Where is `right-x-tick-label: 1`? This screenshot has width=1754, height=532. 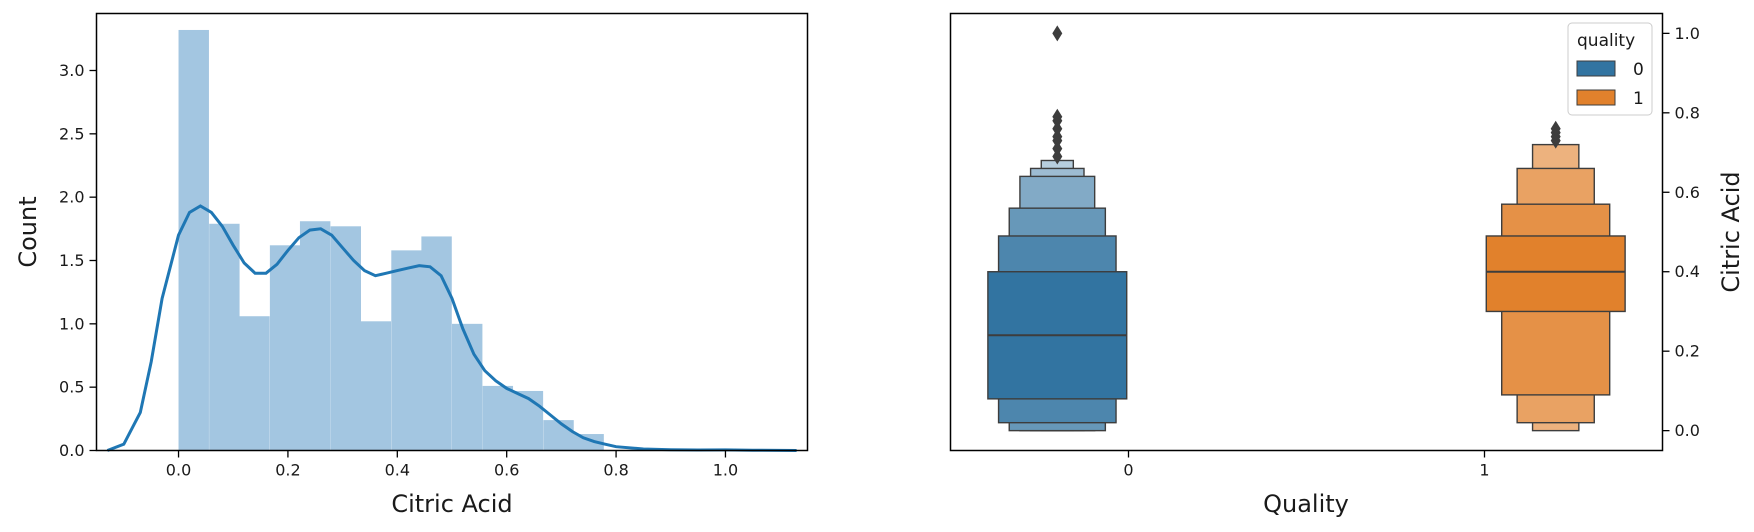
right-x-tick-label: 1 is located at coordinates (1484, 470).